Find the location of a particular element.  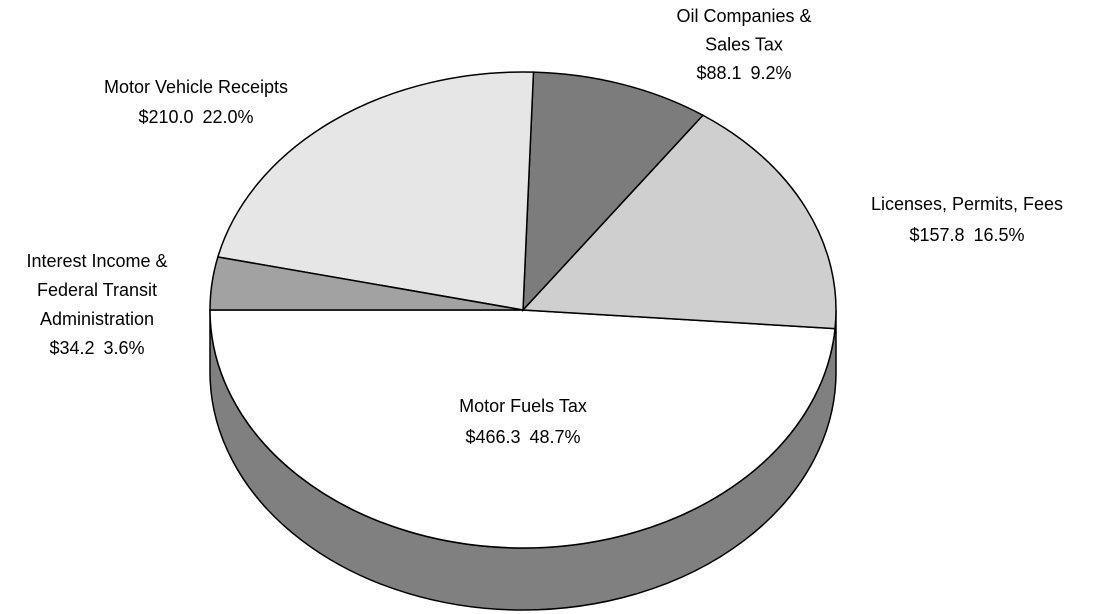

slice-value: $88.1 9.2% is located at coordinates (743, 73).